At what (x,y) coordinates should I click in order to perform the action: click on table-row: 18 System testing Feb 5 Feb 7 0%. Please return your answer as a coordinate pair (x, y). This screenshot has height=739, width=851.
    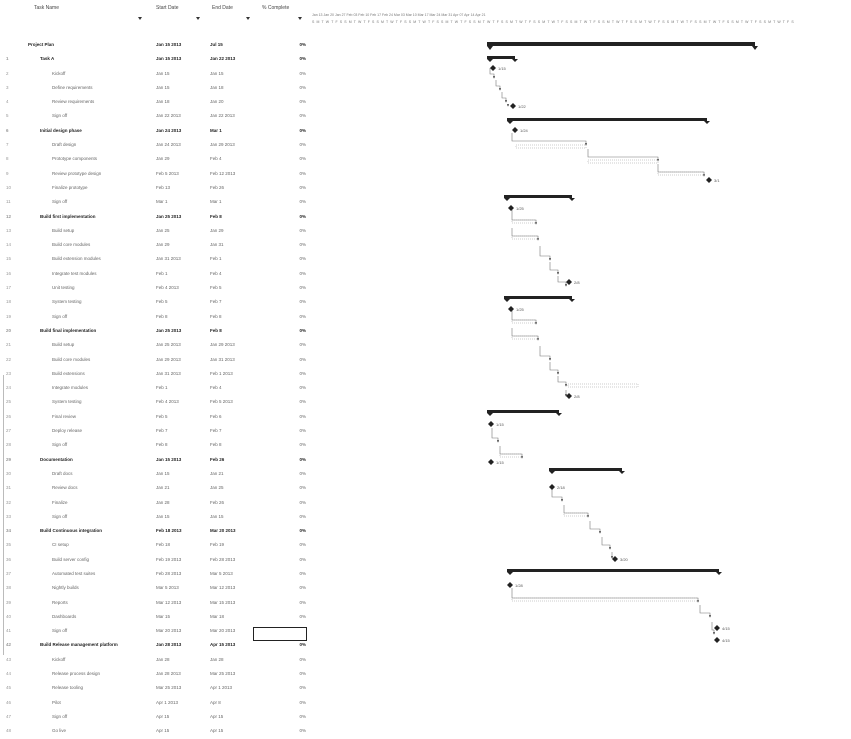
    Looking at the image, I should click on (155, 302).